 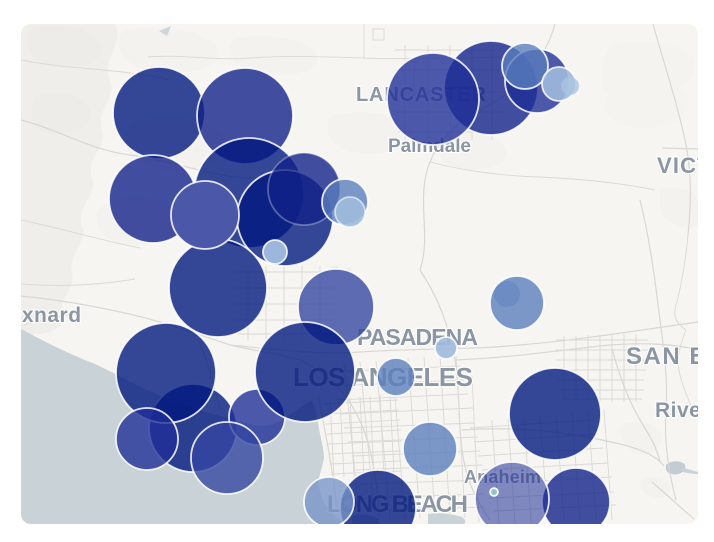 What do you see at coordinates (43, 315) in the screenshot?
I see `svg-text: Oxnard` at bounding box center [43, 315].